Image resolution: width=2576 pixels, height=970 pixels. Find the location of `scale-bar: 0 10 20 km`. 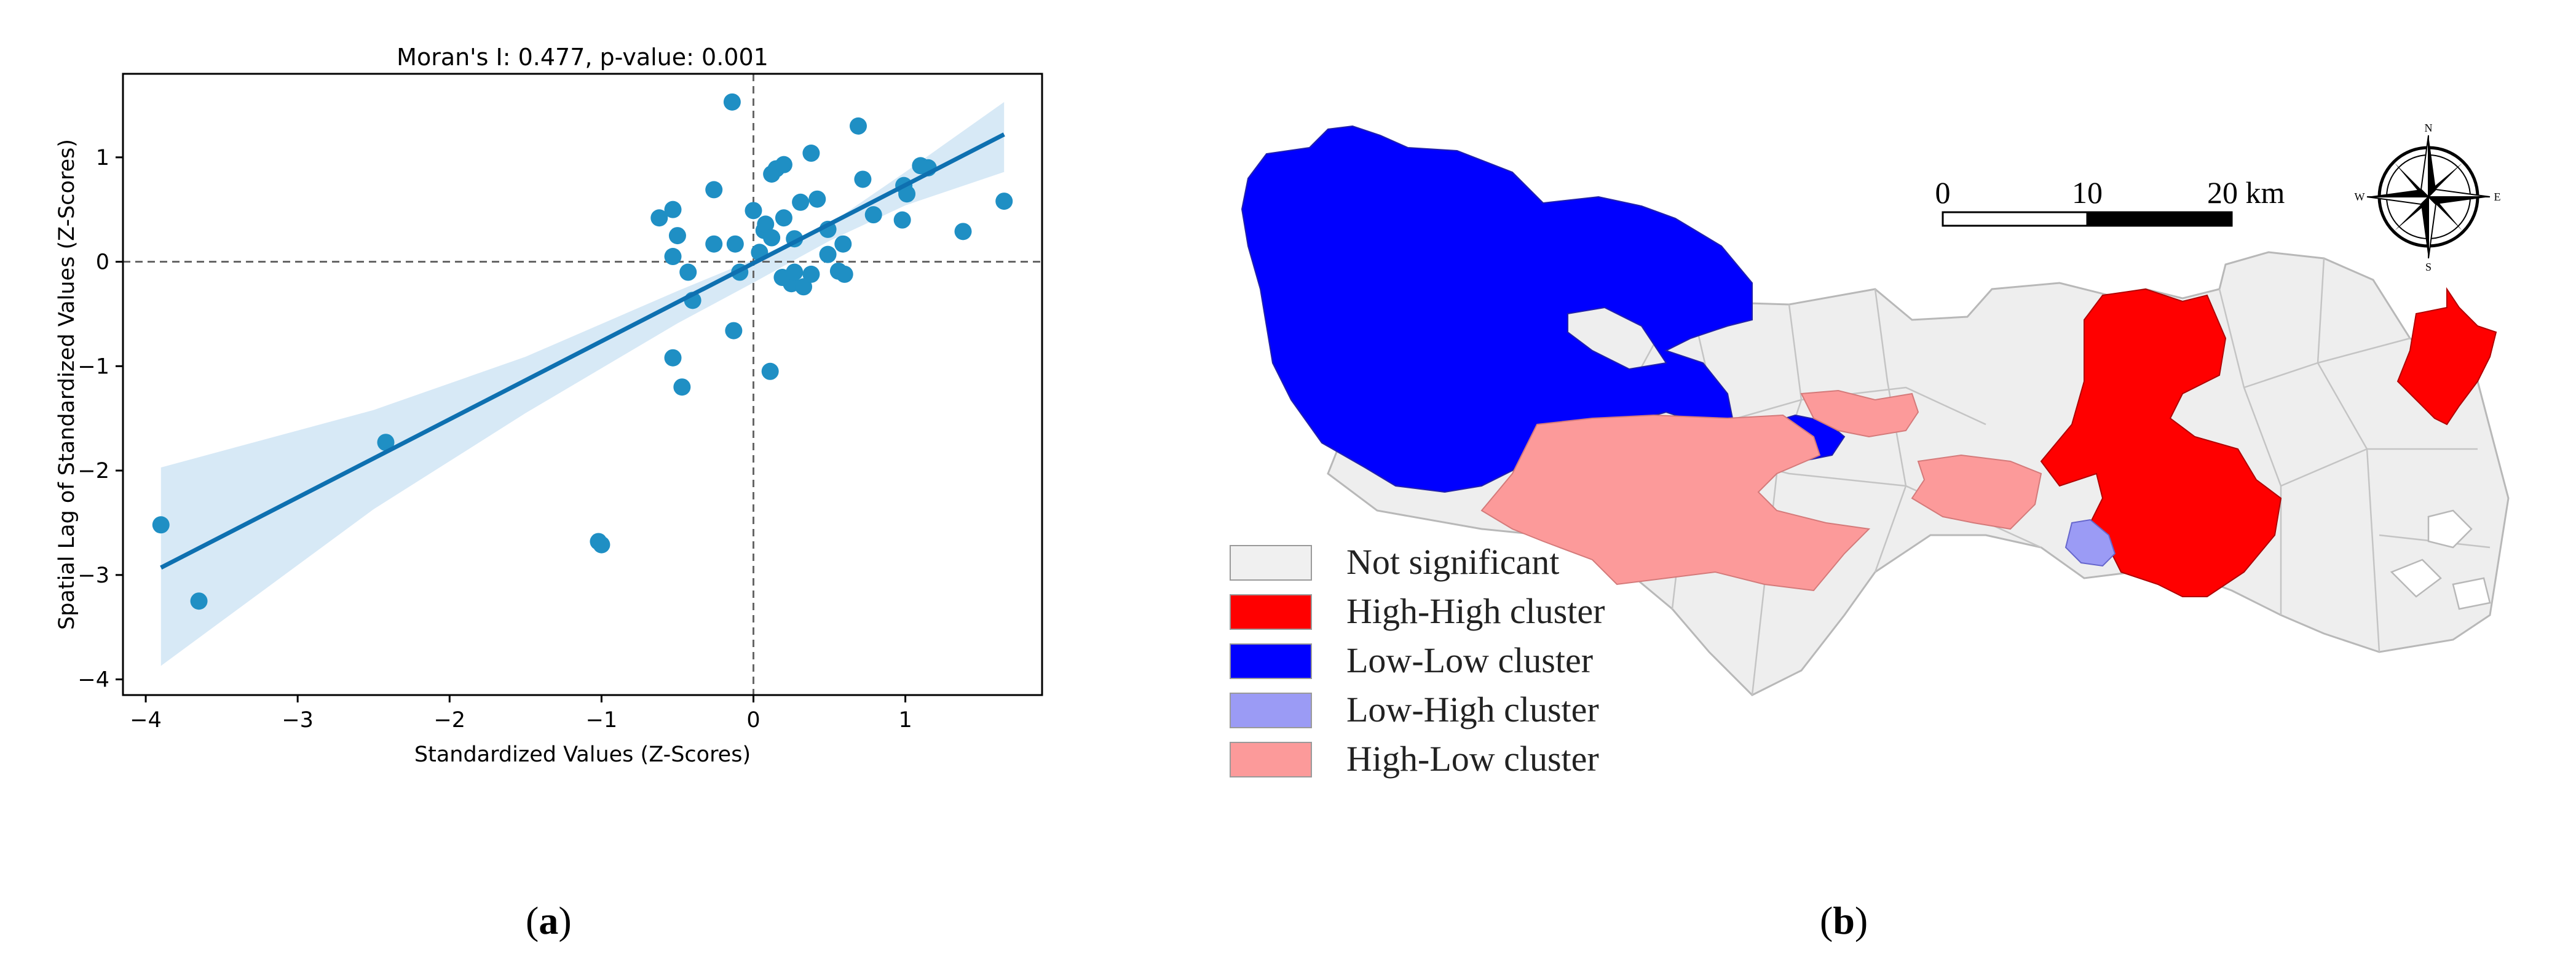

scale-bar: 0 10 20 km is located at coordinates (2110, 201).